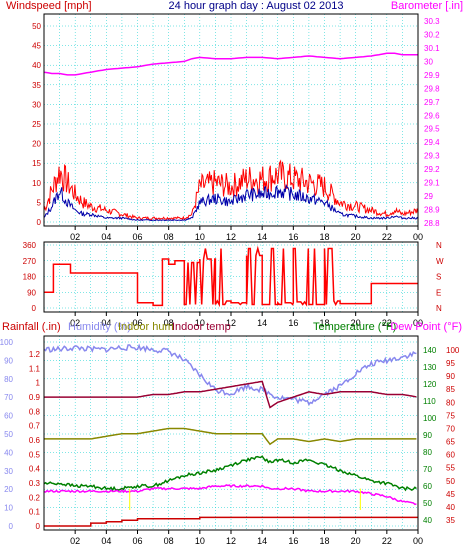 The image size is (469, 555). Describe the element at coordinates (432, 169) in the screenshot. I see `barometer-tick-label: 29.2` at that location.